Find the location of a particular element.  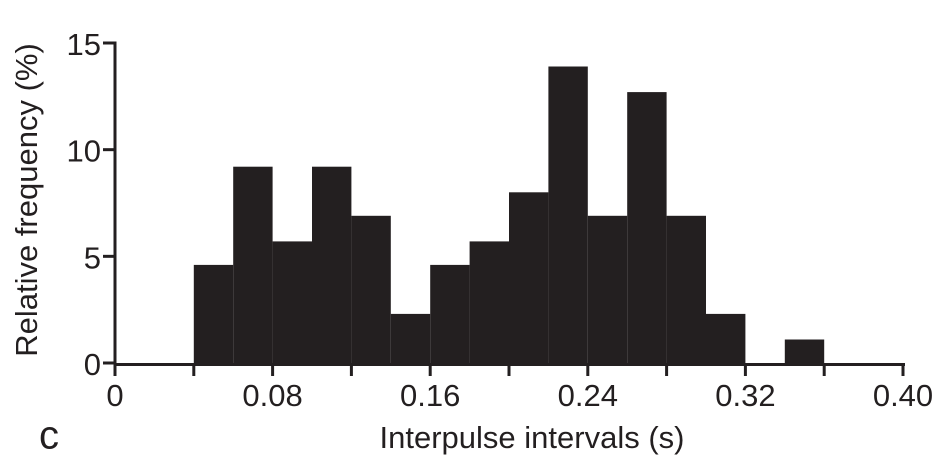

x-tick-label: 0.32 is located at coordinates (745, 395).